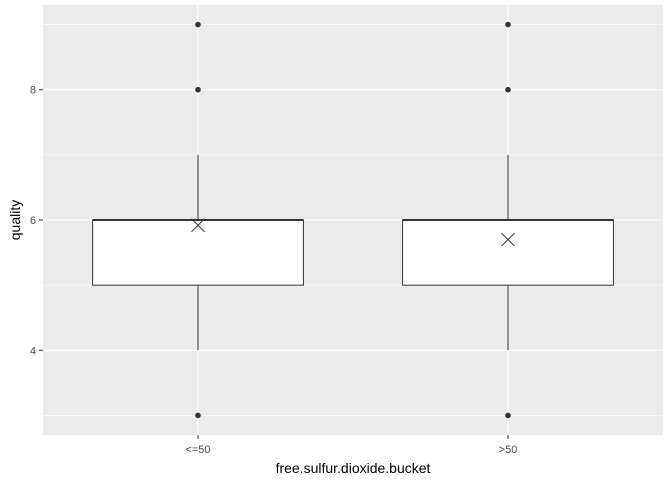  I want to click on y-tick-label: 8, so click(33, 91).